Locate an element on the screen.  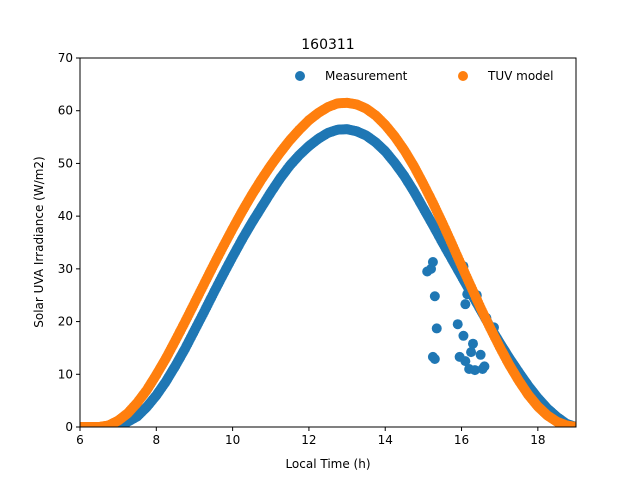
legend: Measurement TUV model is located at coordinates (424, 76).